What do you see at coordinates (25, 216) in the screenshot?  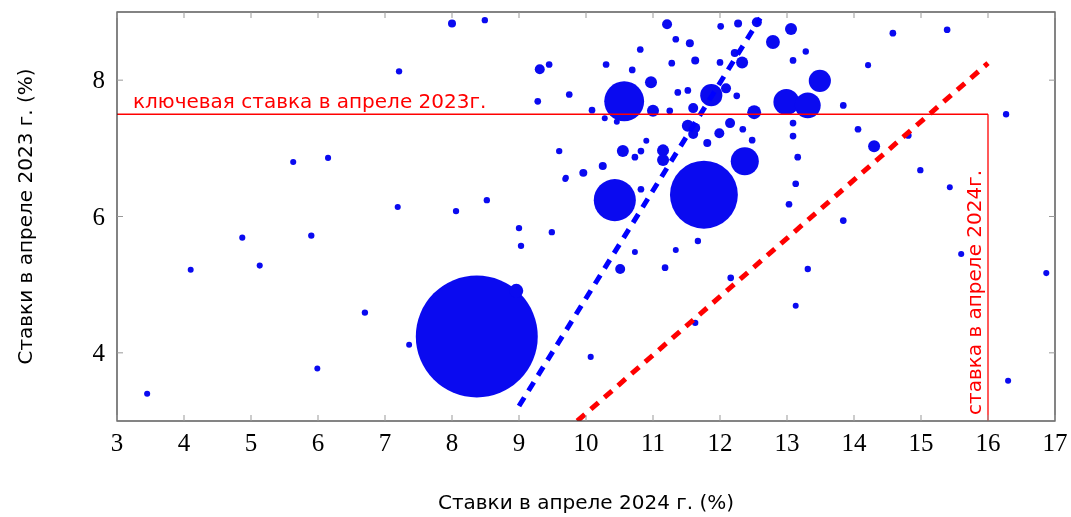 I see `y-axis-title: Ставки в апреле 2023 г. (%)` at bounding box center [25, 216].